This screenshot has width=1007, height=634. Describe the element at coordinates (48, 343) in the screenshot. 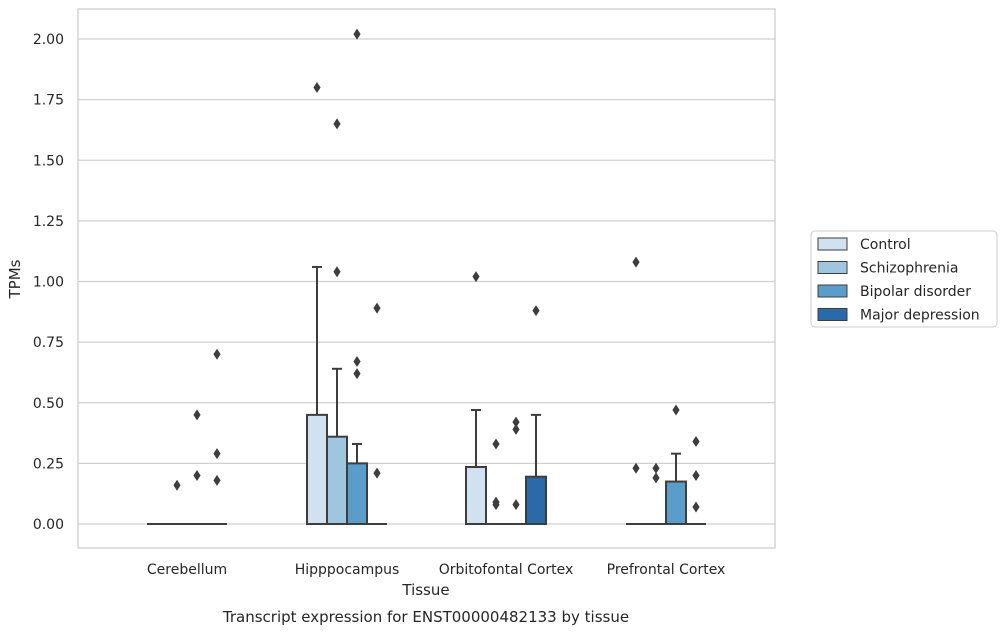

I see `y-tick-label: 0.75` at that location.